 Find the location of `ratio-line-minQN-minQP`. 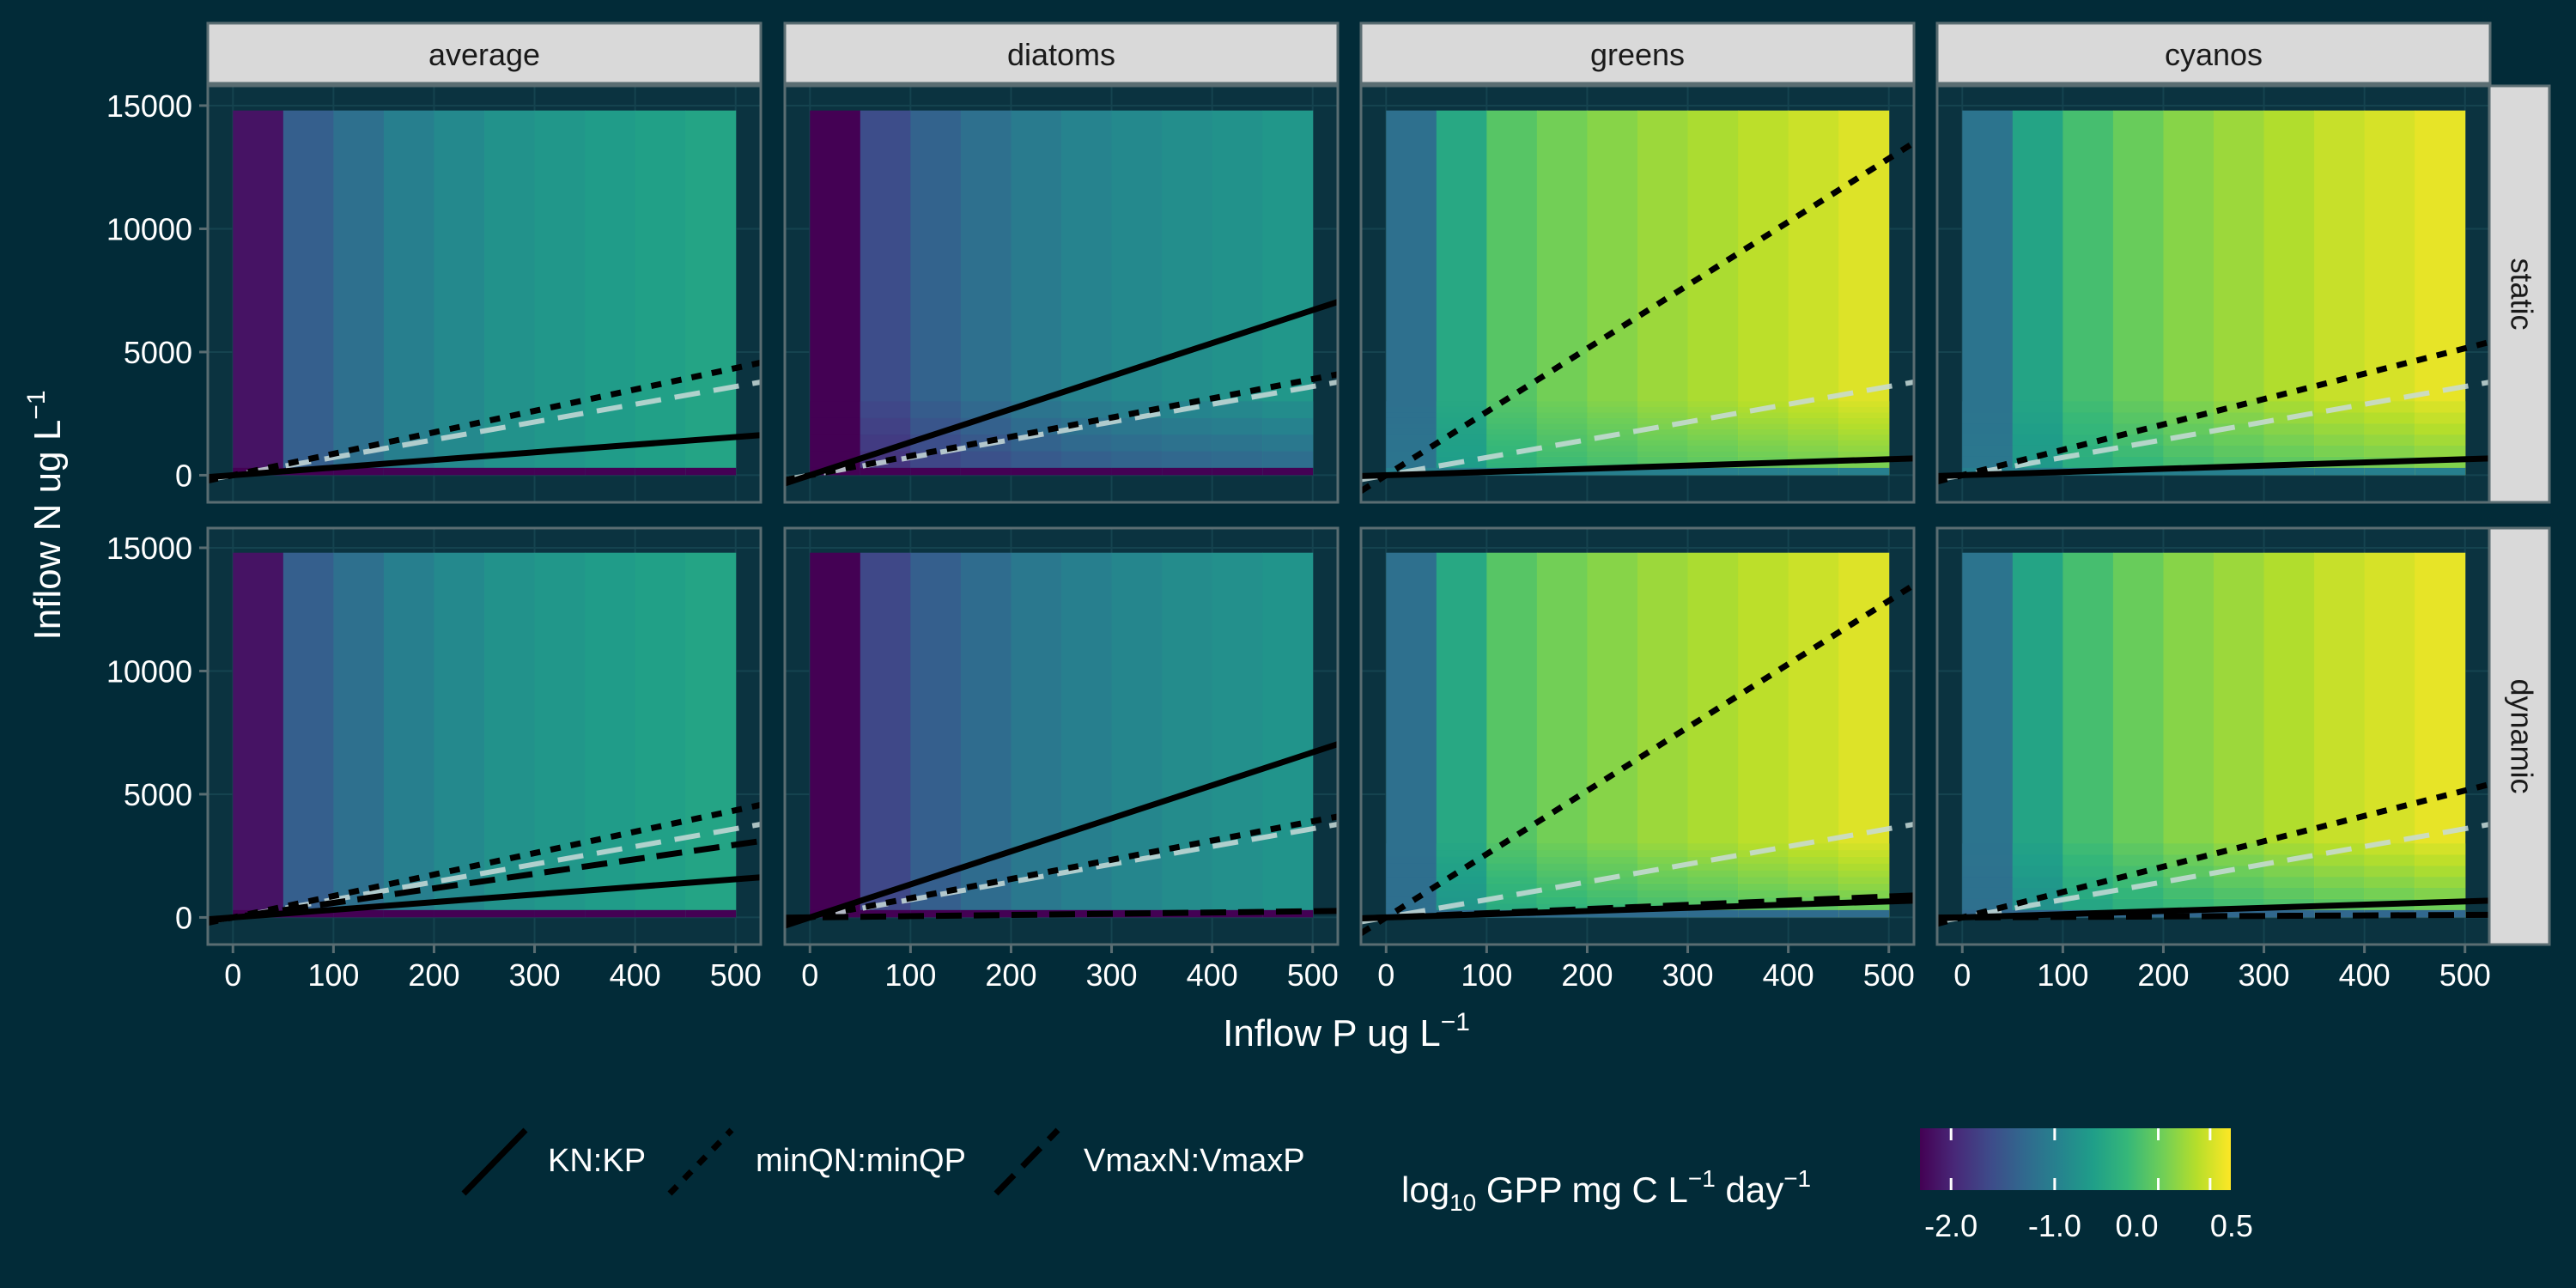

ratio-line-minQN-minQP is located at coordinates (2214, 411).